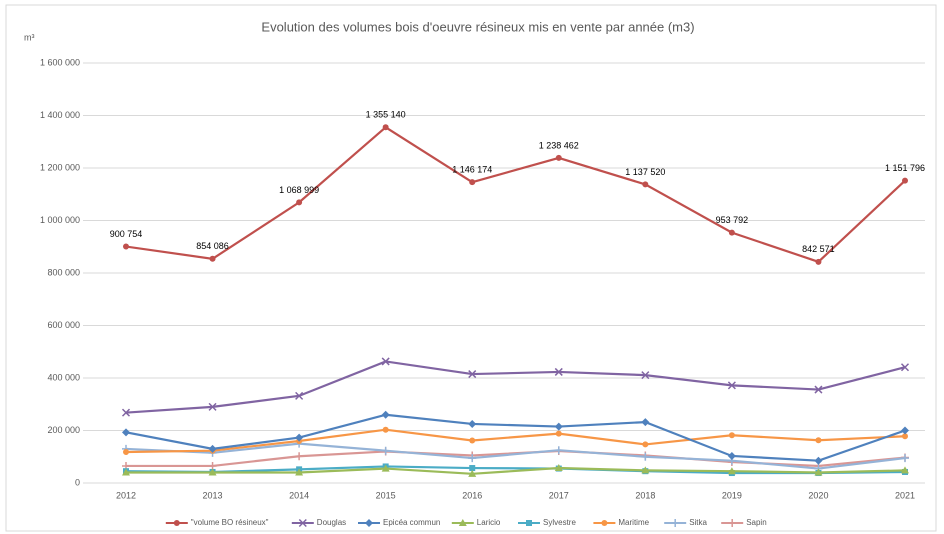 This screenshot has height=534, width=944. Describe the element at coordinates (732, 220) in the screenshot. I see `data-label: 953 792` at that location.